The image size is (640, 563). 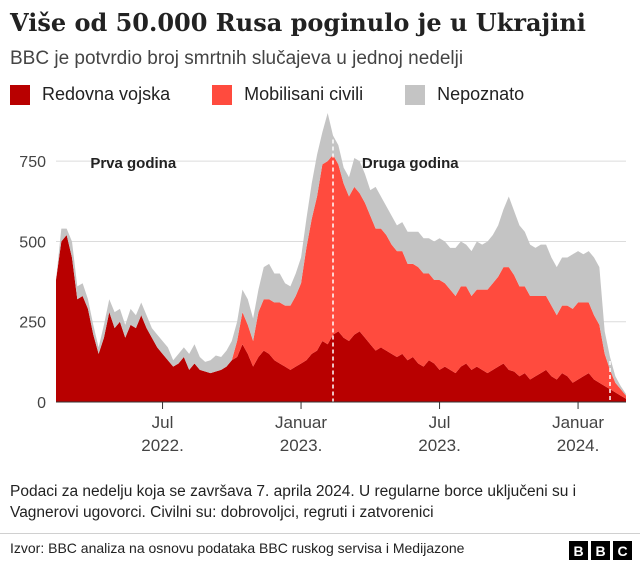 I want to click on legend-item-regular-army: Redovna vojska, so click(x=90, y=94).